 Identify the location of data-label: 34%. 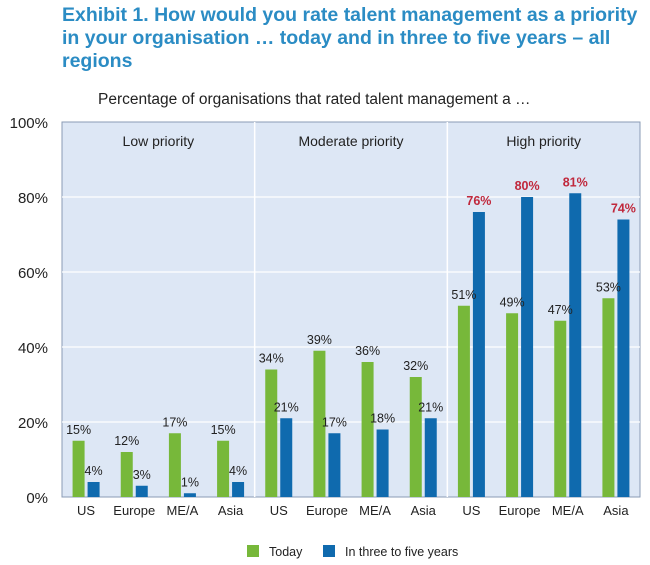
(271, 359).